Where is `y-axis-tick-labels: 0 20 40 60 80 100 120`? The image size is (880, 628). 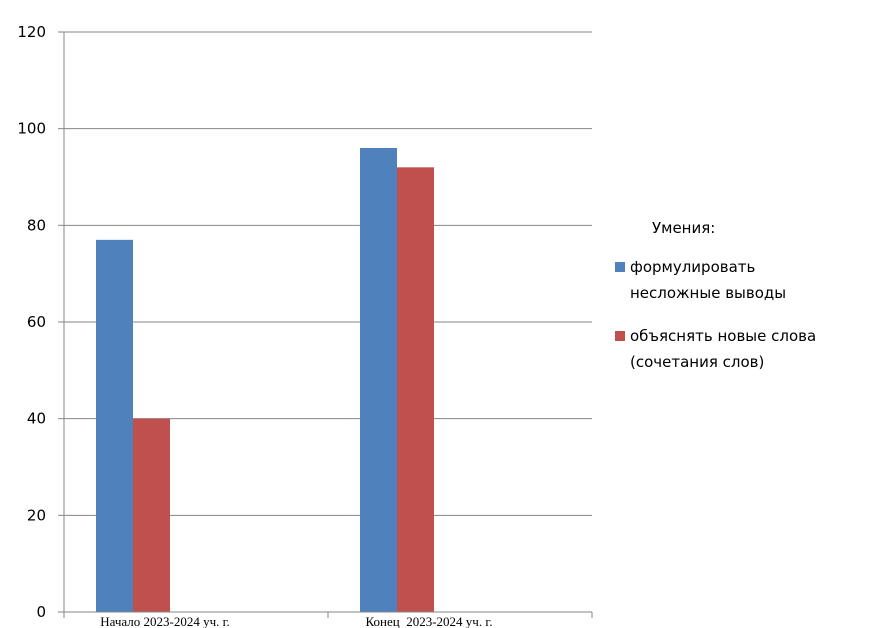
y-axis-tick-labels: 0 20 40 60 80 100 120 is located at coordinates (31, 322).